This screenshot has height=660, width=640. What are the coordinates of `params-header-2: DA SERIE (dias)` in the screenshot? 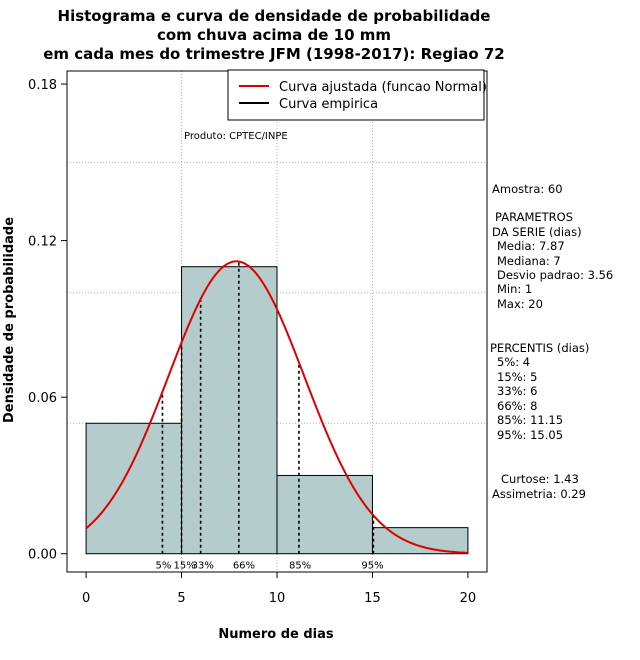 It's located at (537, 232).